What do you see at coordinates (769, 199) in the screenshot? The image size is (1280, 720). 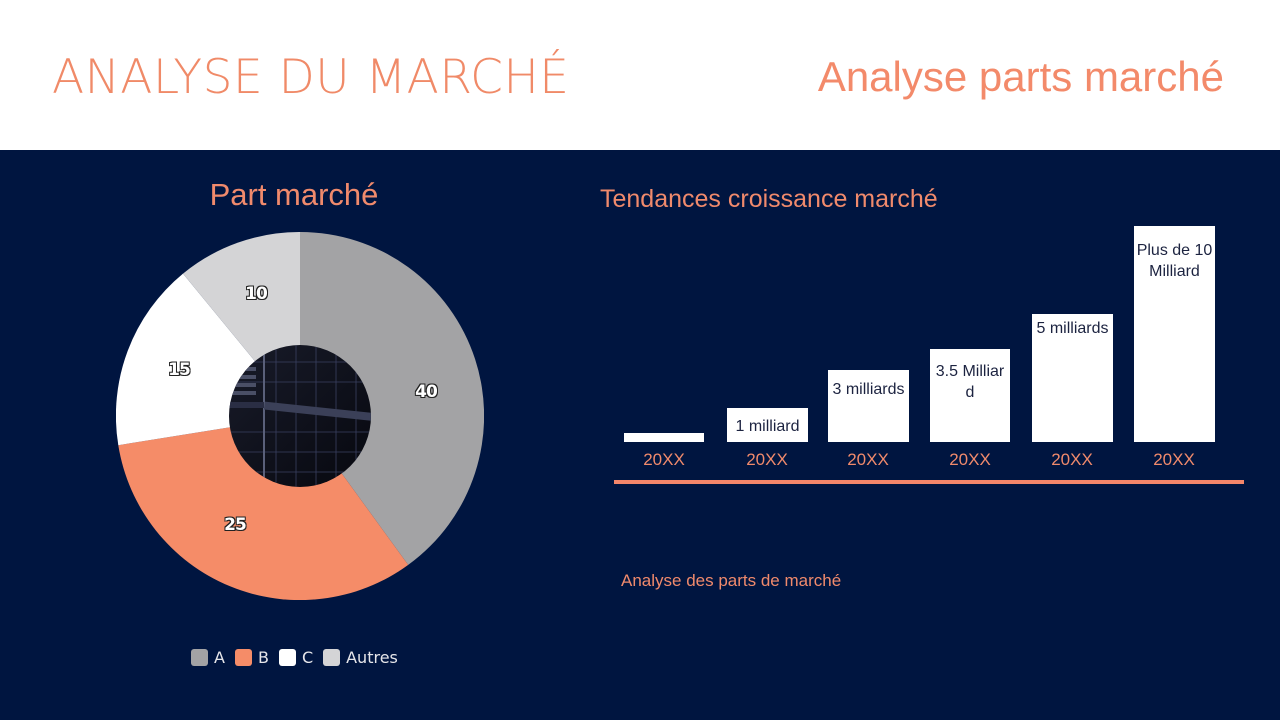 I see `bar-chart-title: Tendances croissance marché` at bounding box center [769, 199].